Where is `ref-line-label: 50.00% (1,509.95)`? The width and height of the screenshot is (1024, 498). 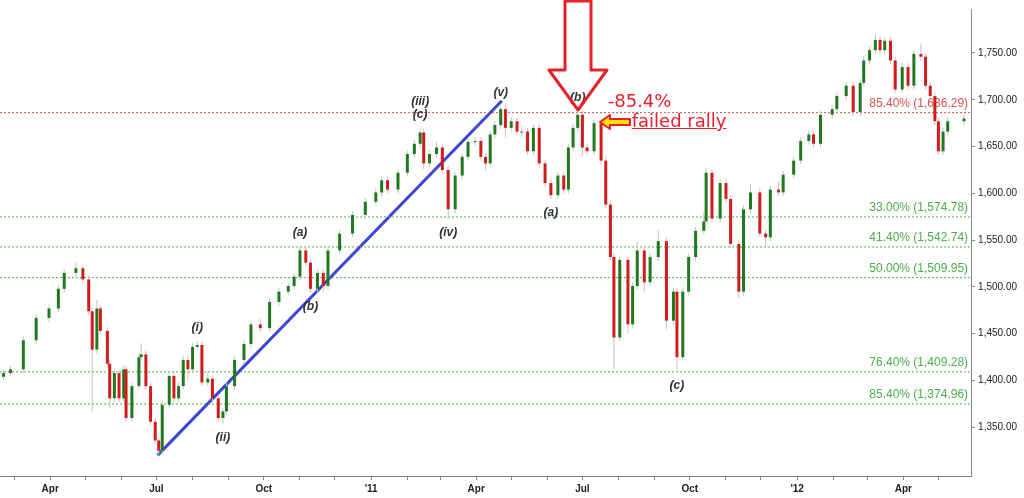
ref-line-label: 50.00% (1,509.95) is located at coordinates (919, 267).